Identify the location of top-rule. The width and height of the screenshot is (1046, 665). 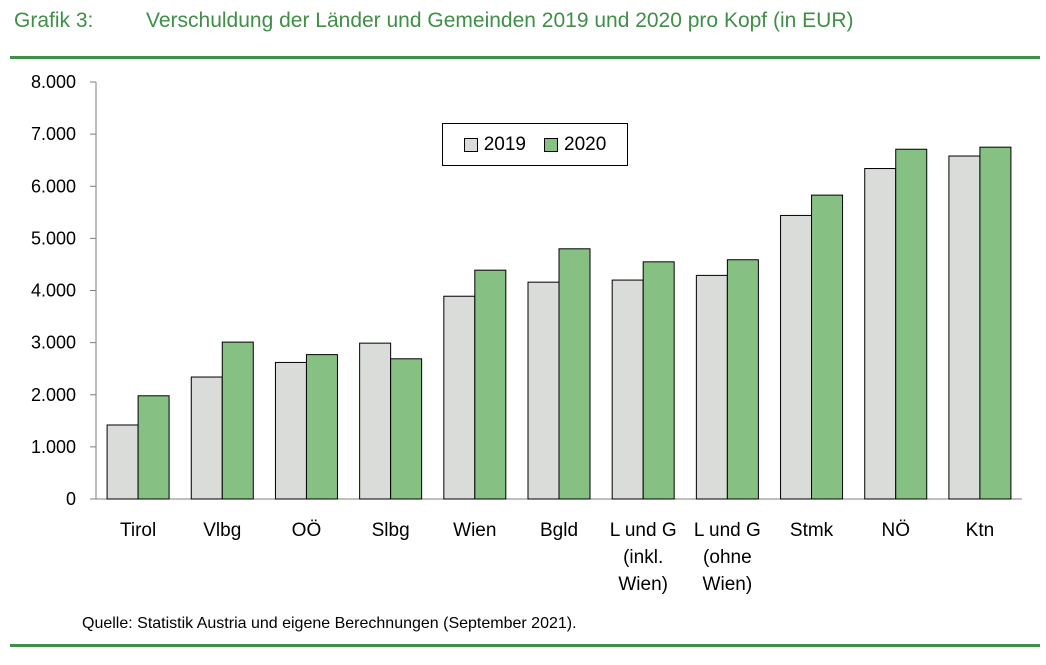
(525, 57).